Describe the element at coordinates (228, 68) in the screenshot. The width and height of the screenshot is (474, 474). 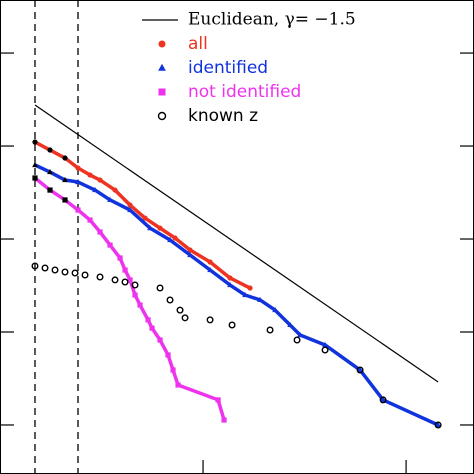
I see `legend-label: identified` at that location.